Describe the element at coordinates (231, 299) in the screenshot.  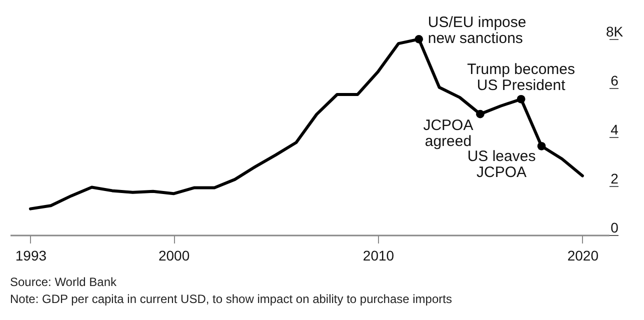
I see `text: Note: GDP per capita in current USD, to show impact on ability to purchase imports` at that location.